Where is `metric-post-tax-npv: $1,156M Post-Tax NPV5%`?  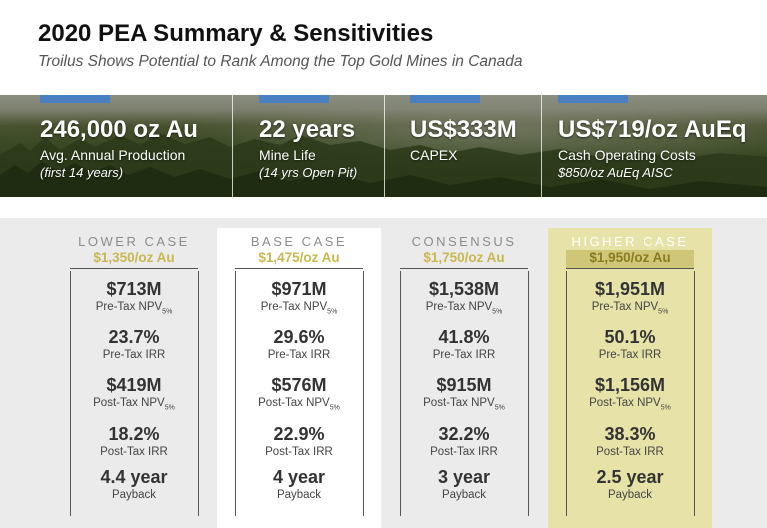
metric-post-tax-npv: $1,156M Post-Tax NPV5% is located at coordinates (630, 394).